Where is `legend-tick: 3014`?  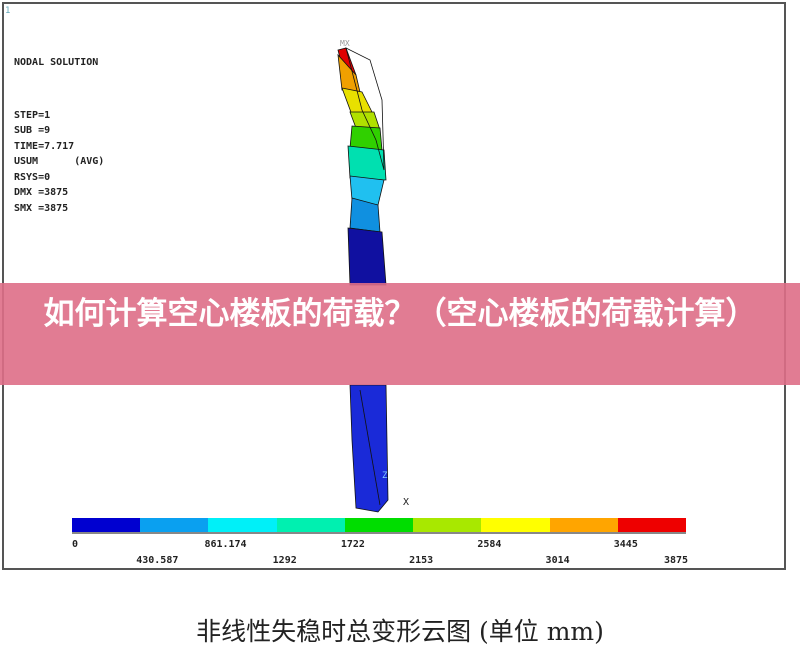
legend-tick: 3014 is located at coordinates (557, 560).